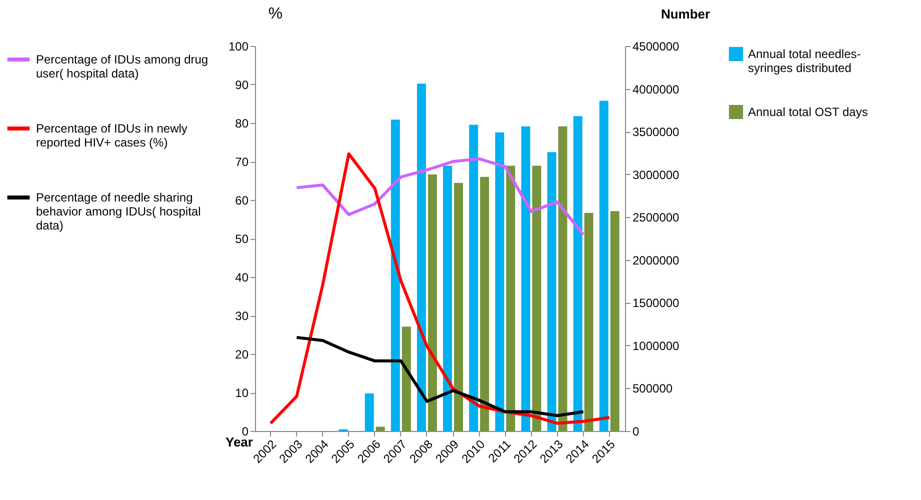  I want to click on y2-tick-label: 4500000, so click(656, 47).